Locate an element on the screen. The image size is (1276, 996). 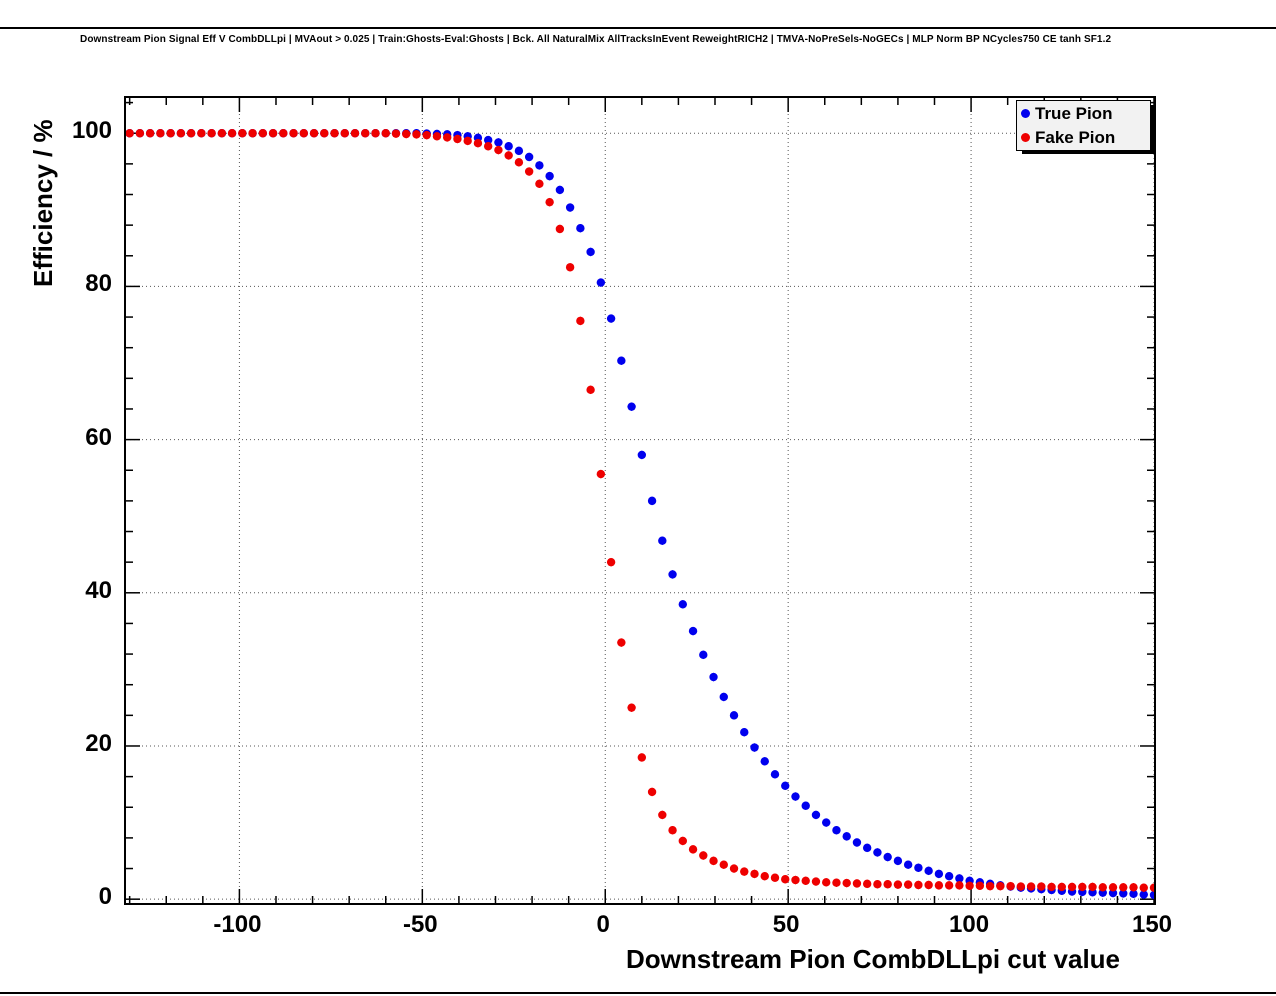
legend-label-true-pion: True Pion is located at coordinates (1074, 113).